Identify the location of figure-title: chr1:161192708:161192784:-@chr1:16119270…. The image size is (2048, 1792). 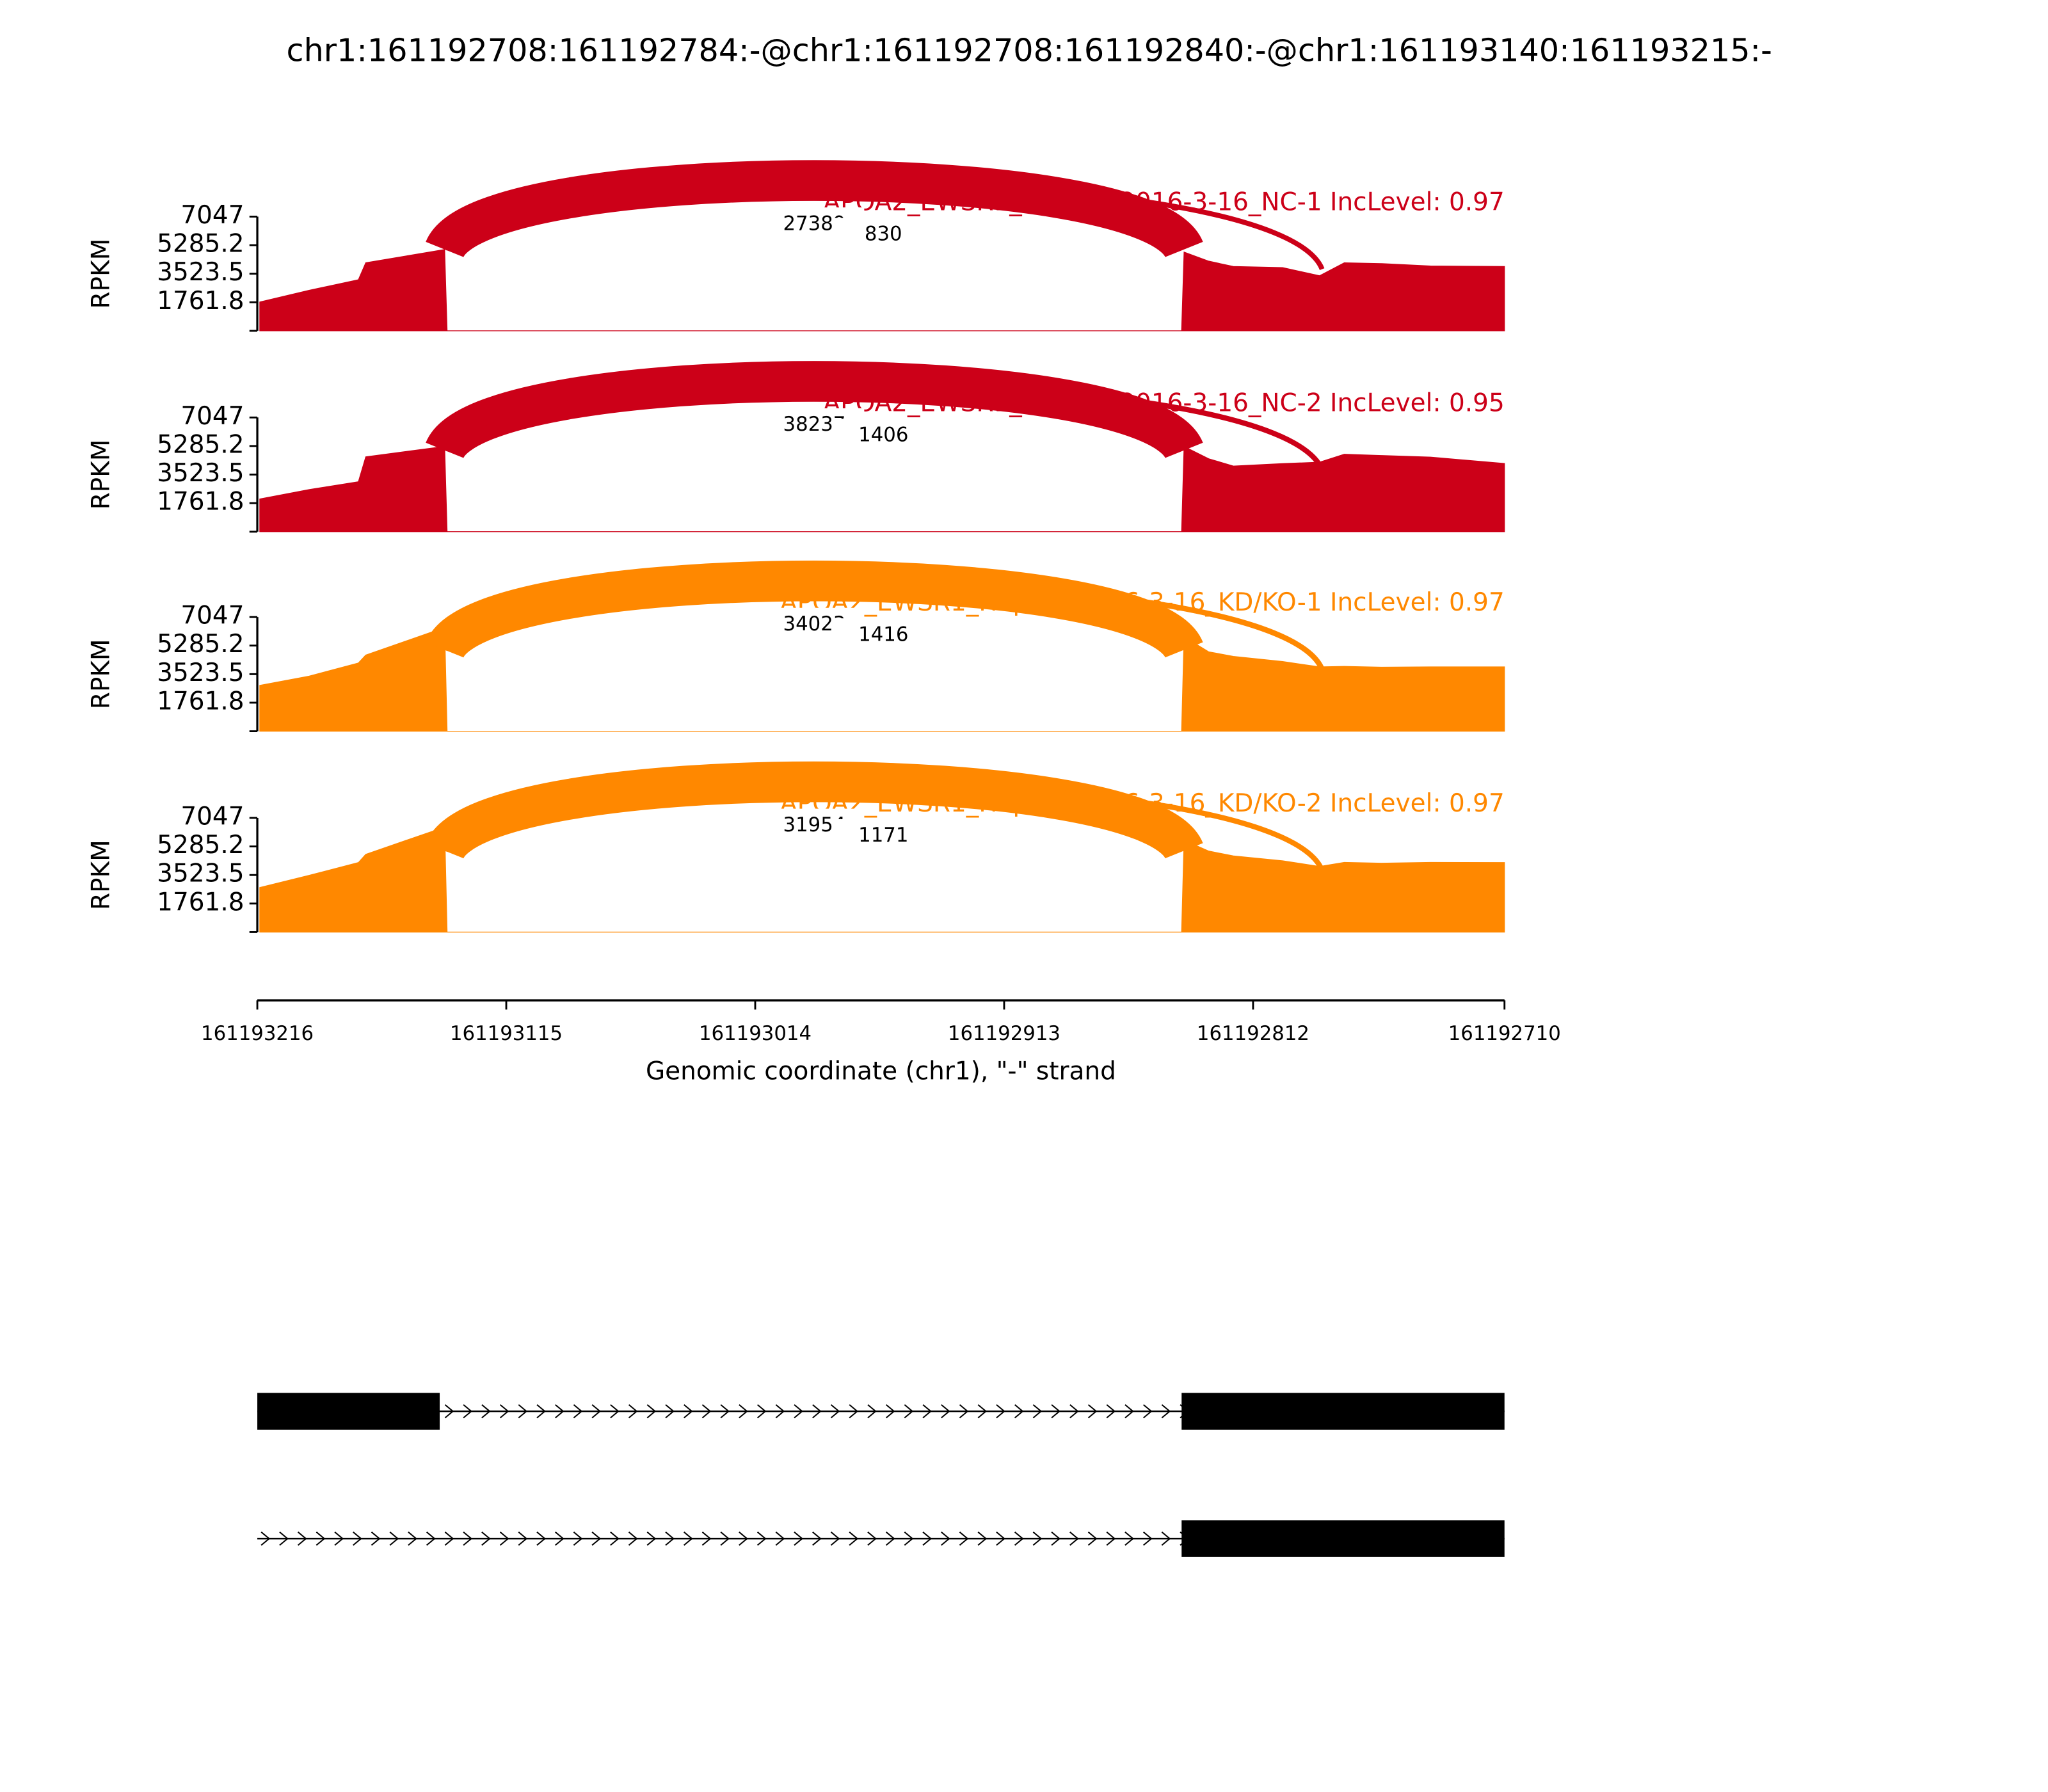
(1029, 50).